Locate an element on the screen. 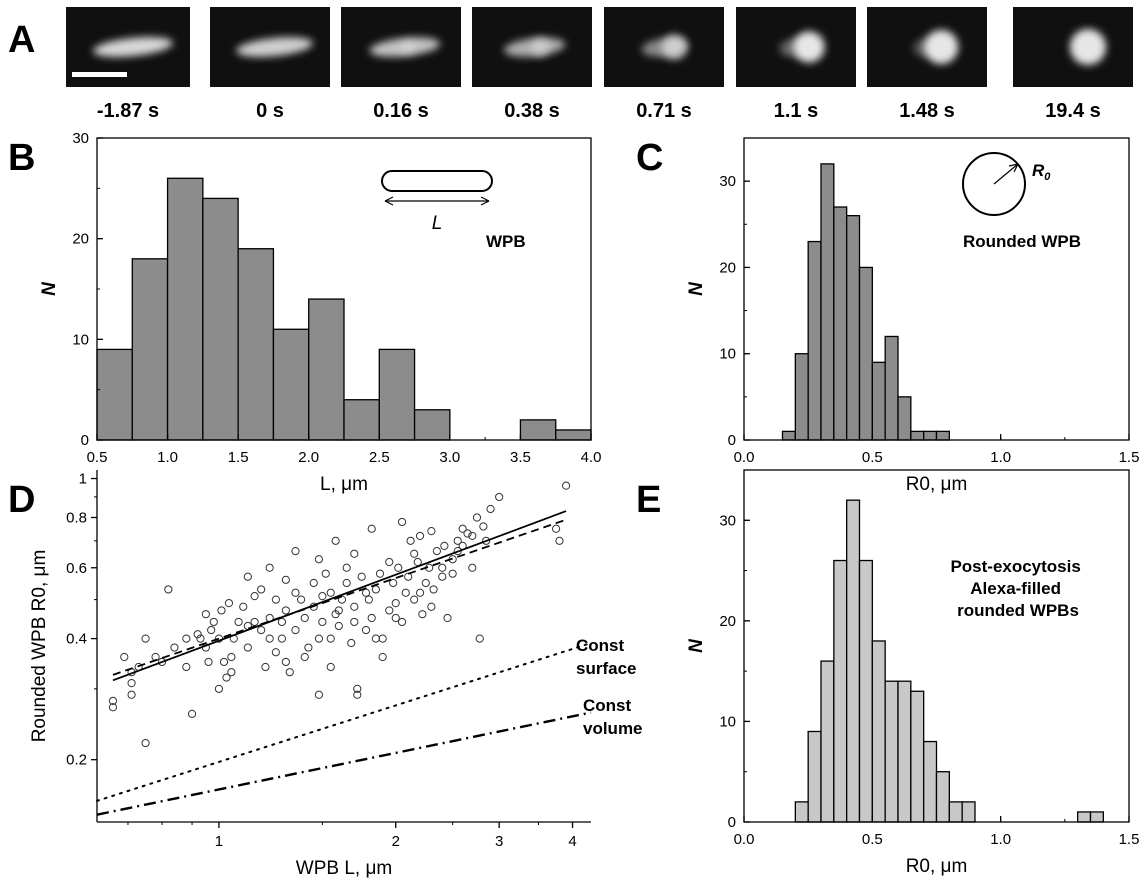 This screenshot has width=1142, height=887. y-axis-label: Rounded WPB R0, μm is located at coordinates (39, 646).